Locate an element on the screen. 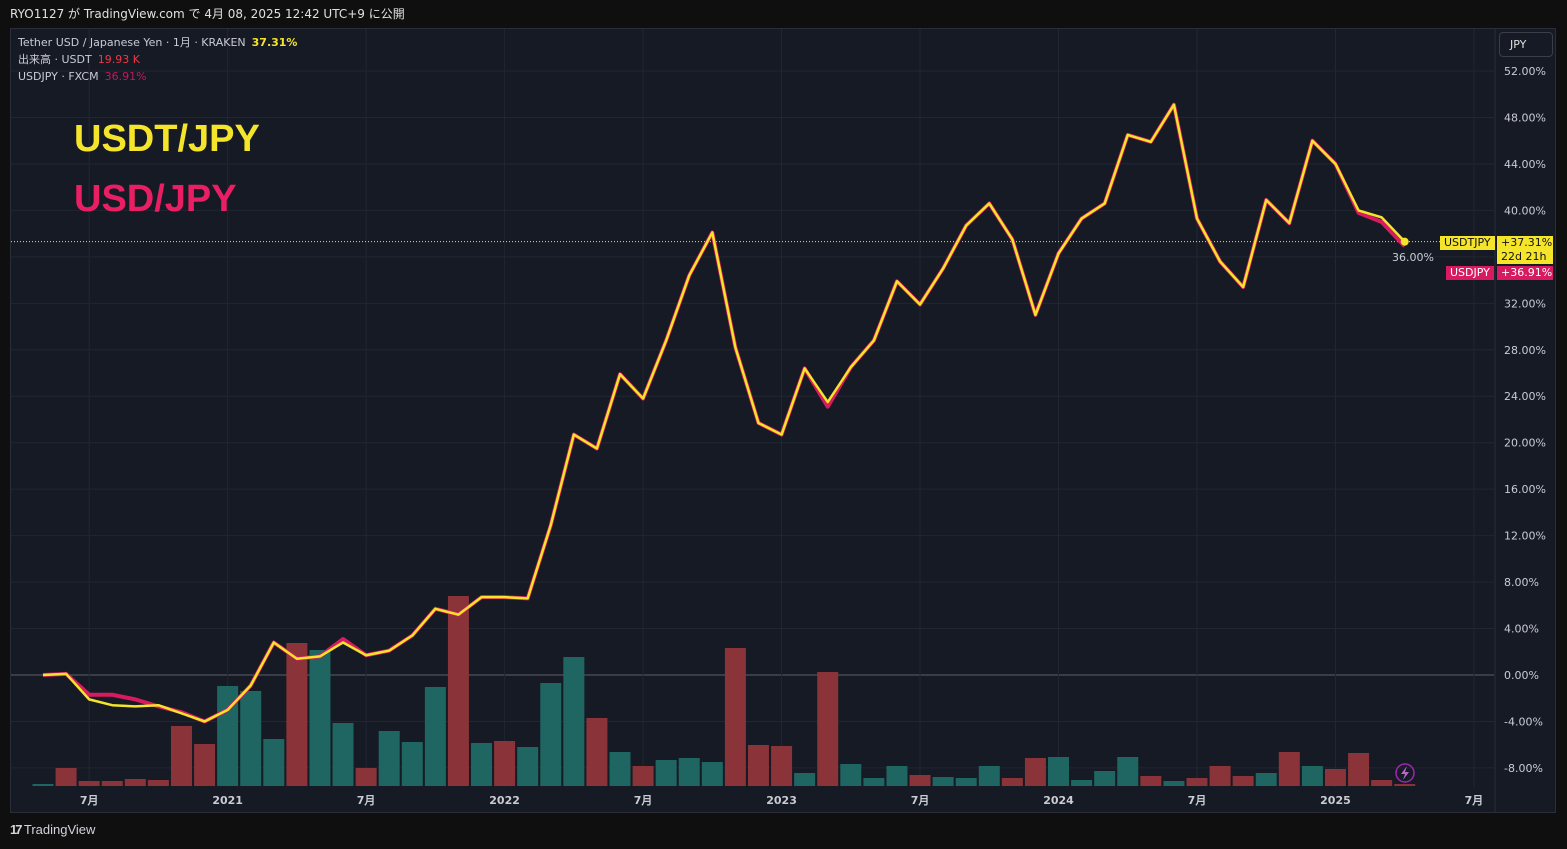  compare-value: 36.91% is located at coordinates (125, 76).